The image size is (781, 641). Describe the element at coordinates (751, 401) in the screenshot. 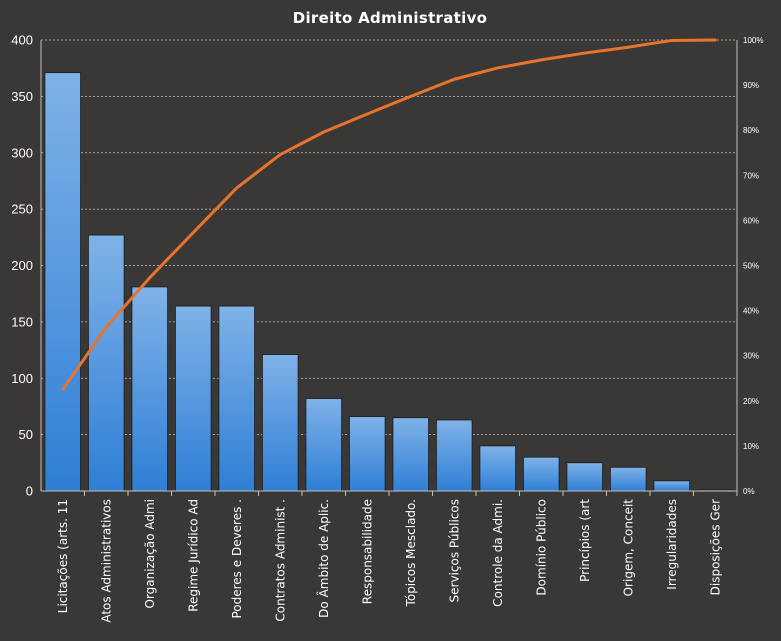

I see `y2-tick-label: 20%` at that location.